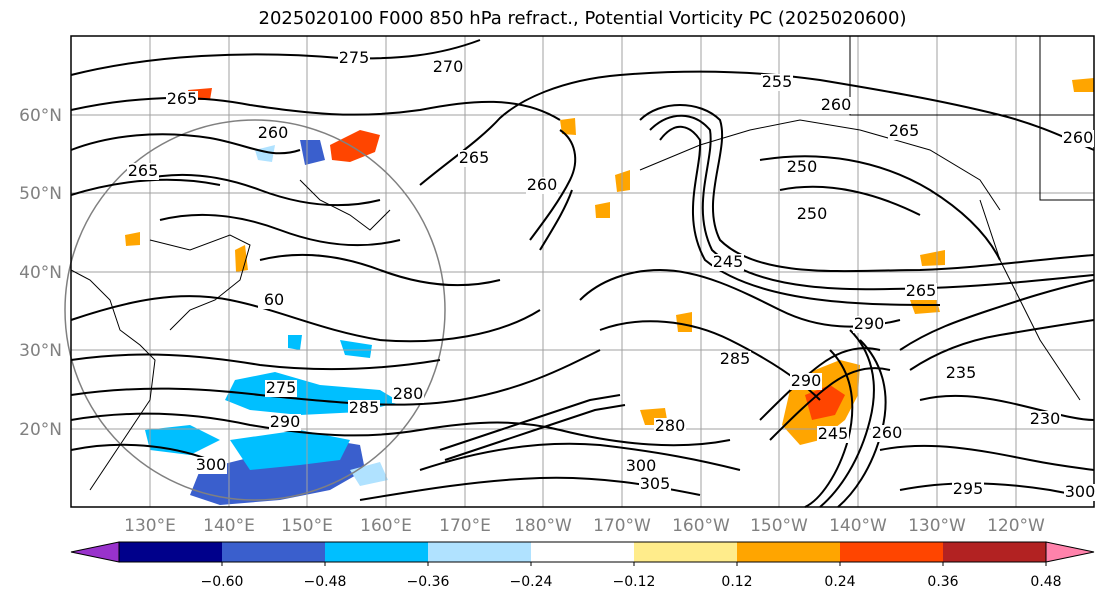  Describe the element at coordinates (465, 526) in the screenshot. I see `longitude-label: 170°E` at that location.